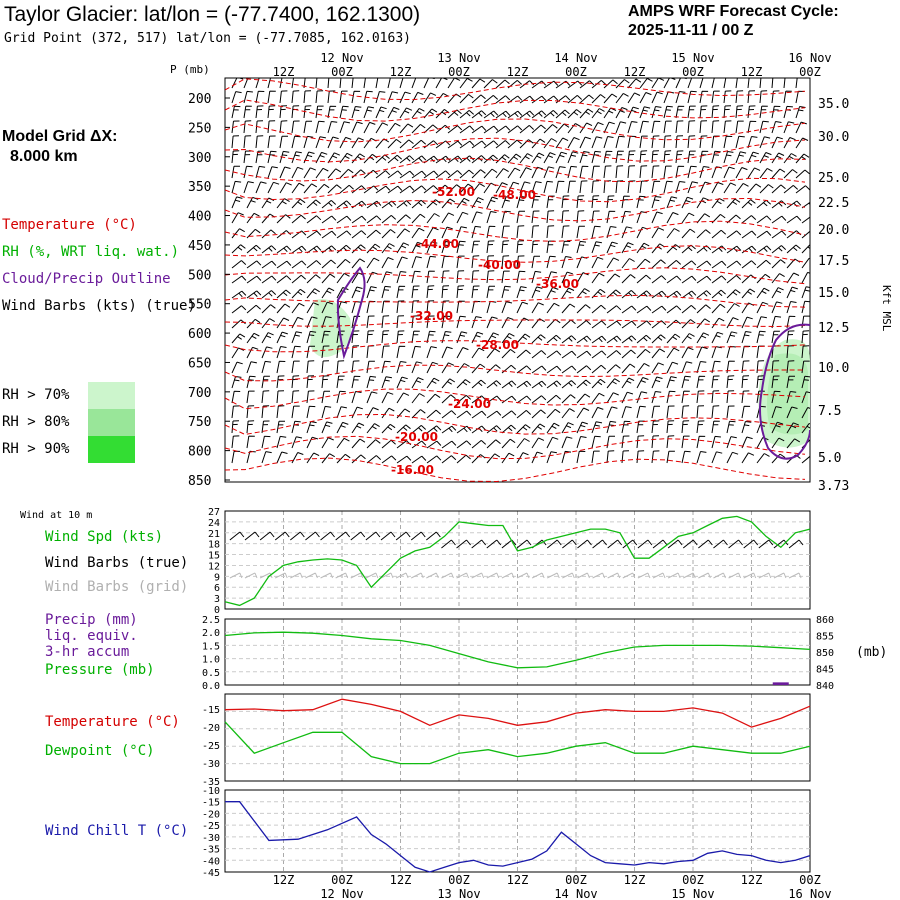 This screenshot has width=900, height=900. What do you see at coordinates (199, 393) in the screenshot?
I see `pressure-tick: 700` at bounding box center [199, 393].